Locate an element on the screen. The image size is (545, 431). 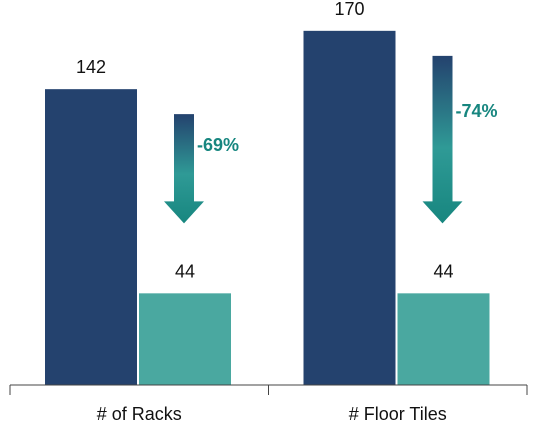
category-label-of-racks: # of Racks is located at coordinates (139, 414).